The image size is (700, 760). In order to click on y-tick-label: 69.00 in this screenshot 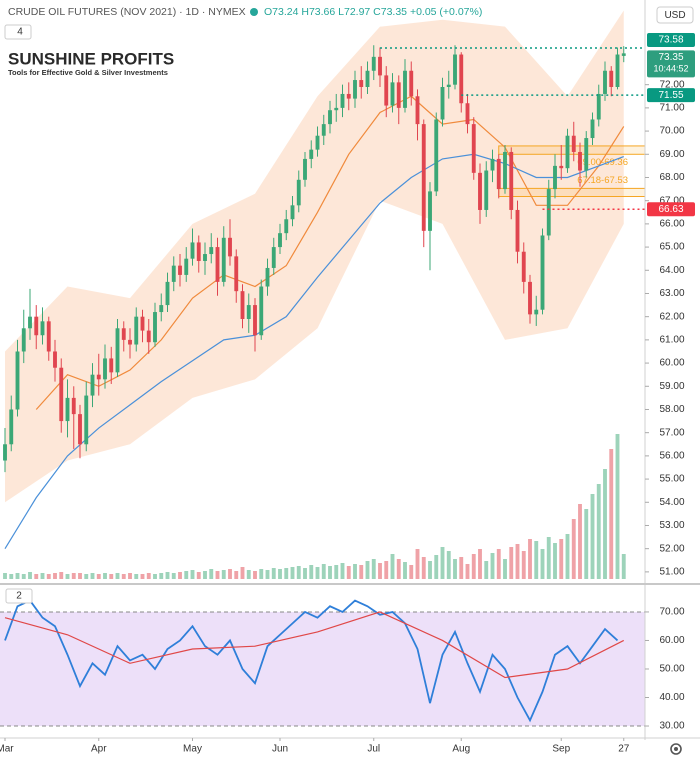, I will do `click(671, 154)`.